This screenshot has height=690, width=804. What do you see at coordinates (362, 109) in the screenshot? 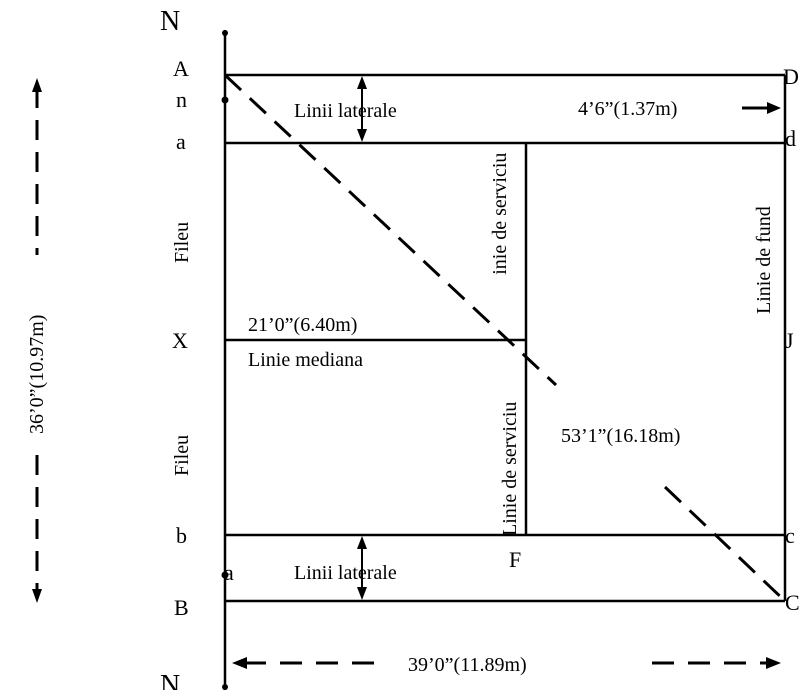
I see `lateral-arrow-top` at bounding box center [362, 109].